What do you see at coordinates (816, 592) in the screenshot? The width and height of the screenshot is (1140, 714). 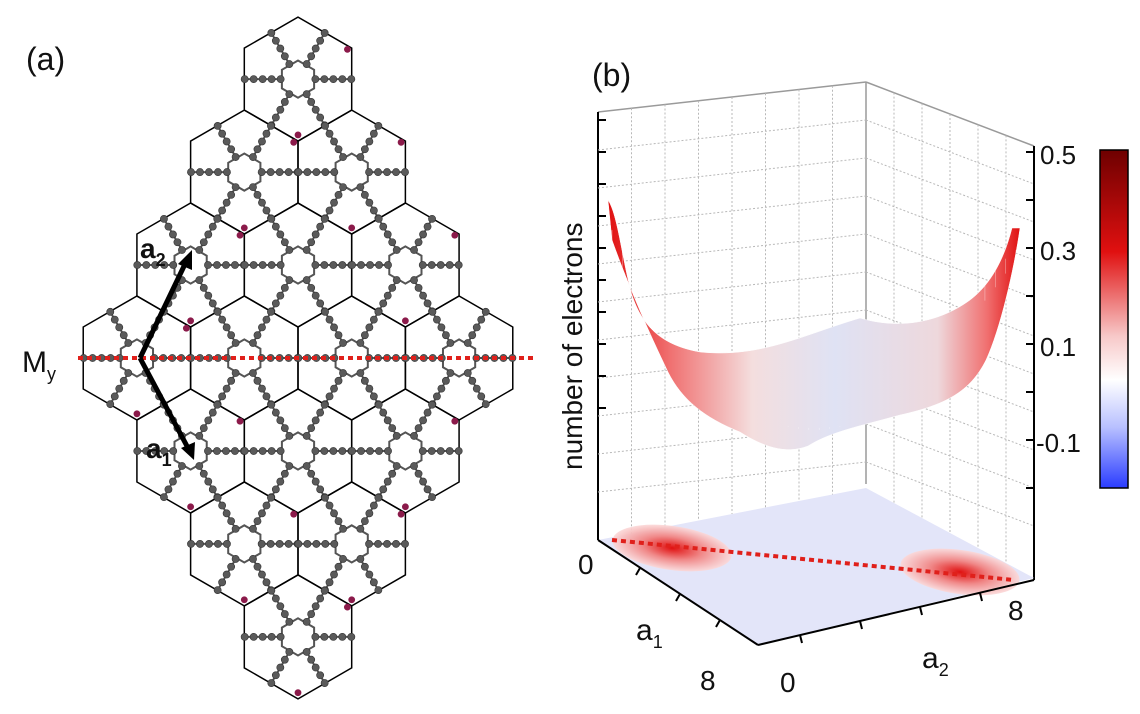 I see `bottom-axes` at bounding box center [816, 592].